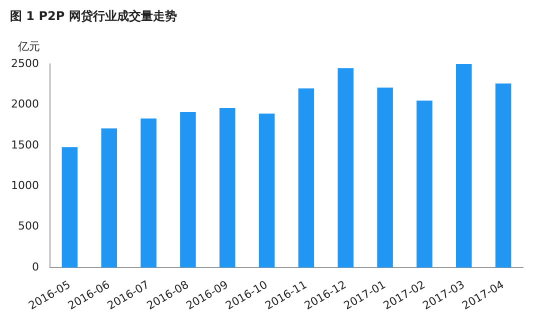 Image resolution: width=541 pixels, height=334 pixels. What do you see at coordinates (24, 145) in the screenshot?
I see `y-tick-label: 1500` at bounding box center [24, 145].